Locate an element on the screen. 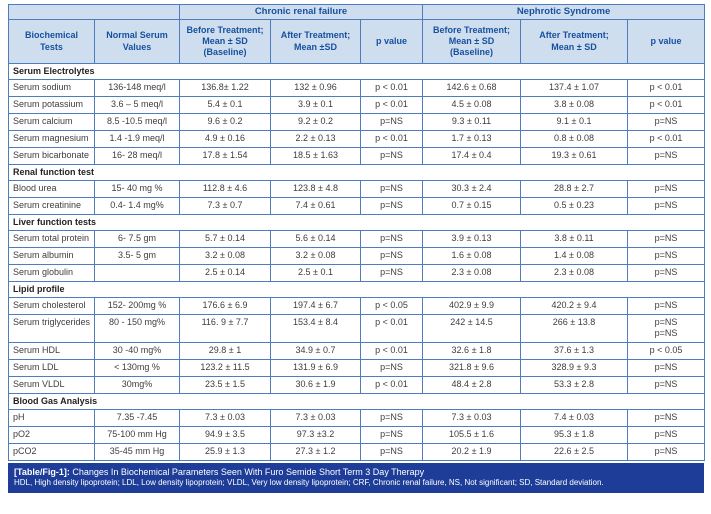 Image resolution: width=711 pixels, height=514 pixels. crf-before-cell: 23.5 ± 1.5 is located at coordinates (225, 385).